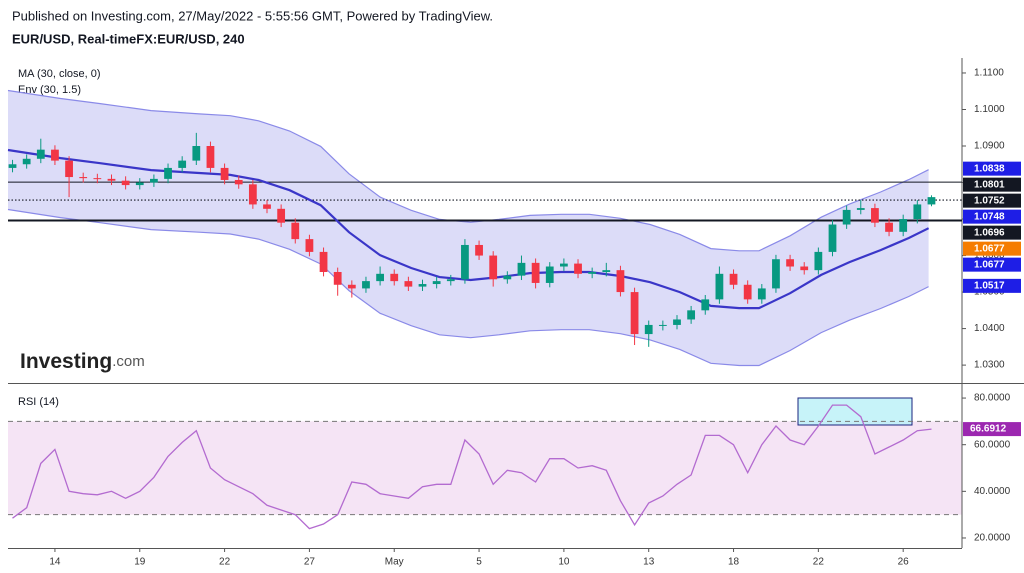  I want to click on price-label: 1.0517, so click(989, 286).